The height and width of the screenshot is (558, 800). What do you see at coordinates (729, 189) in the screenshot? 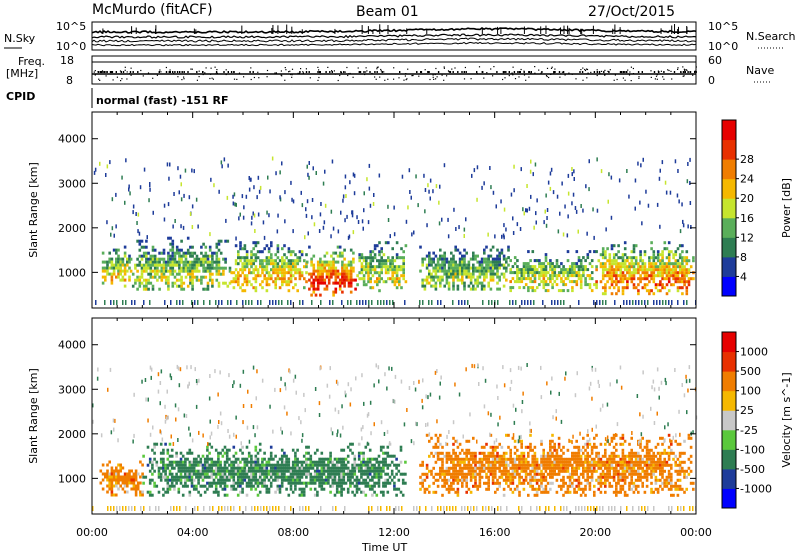
I see `colorbar-swatch` at bounding box center [729, 189].